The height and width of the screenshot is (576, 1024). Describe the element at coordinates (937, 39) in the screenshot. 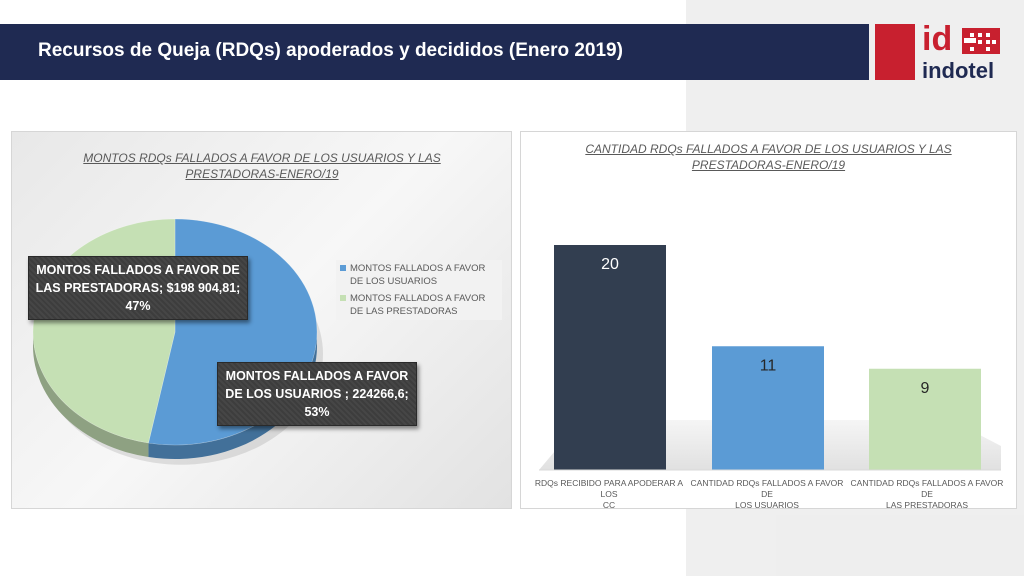

I see `logo-id-text: id` at that location.